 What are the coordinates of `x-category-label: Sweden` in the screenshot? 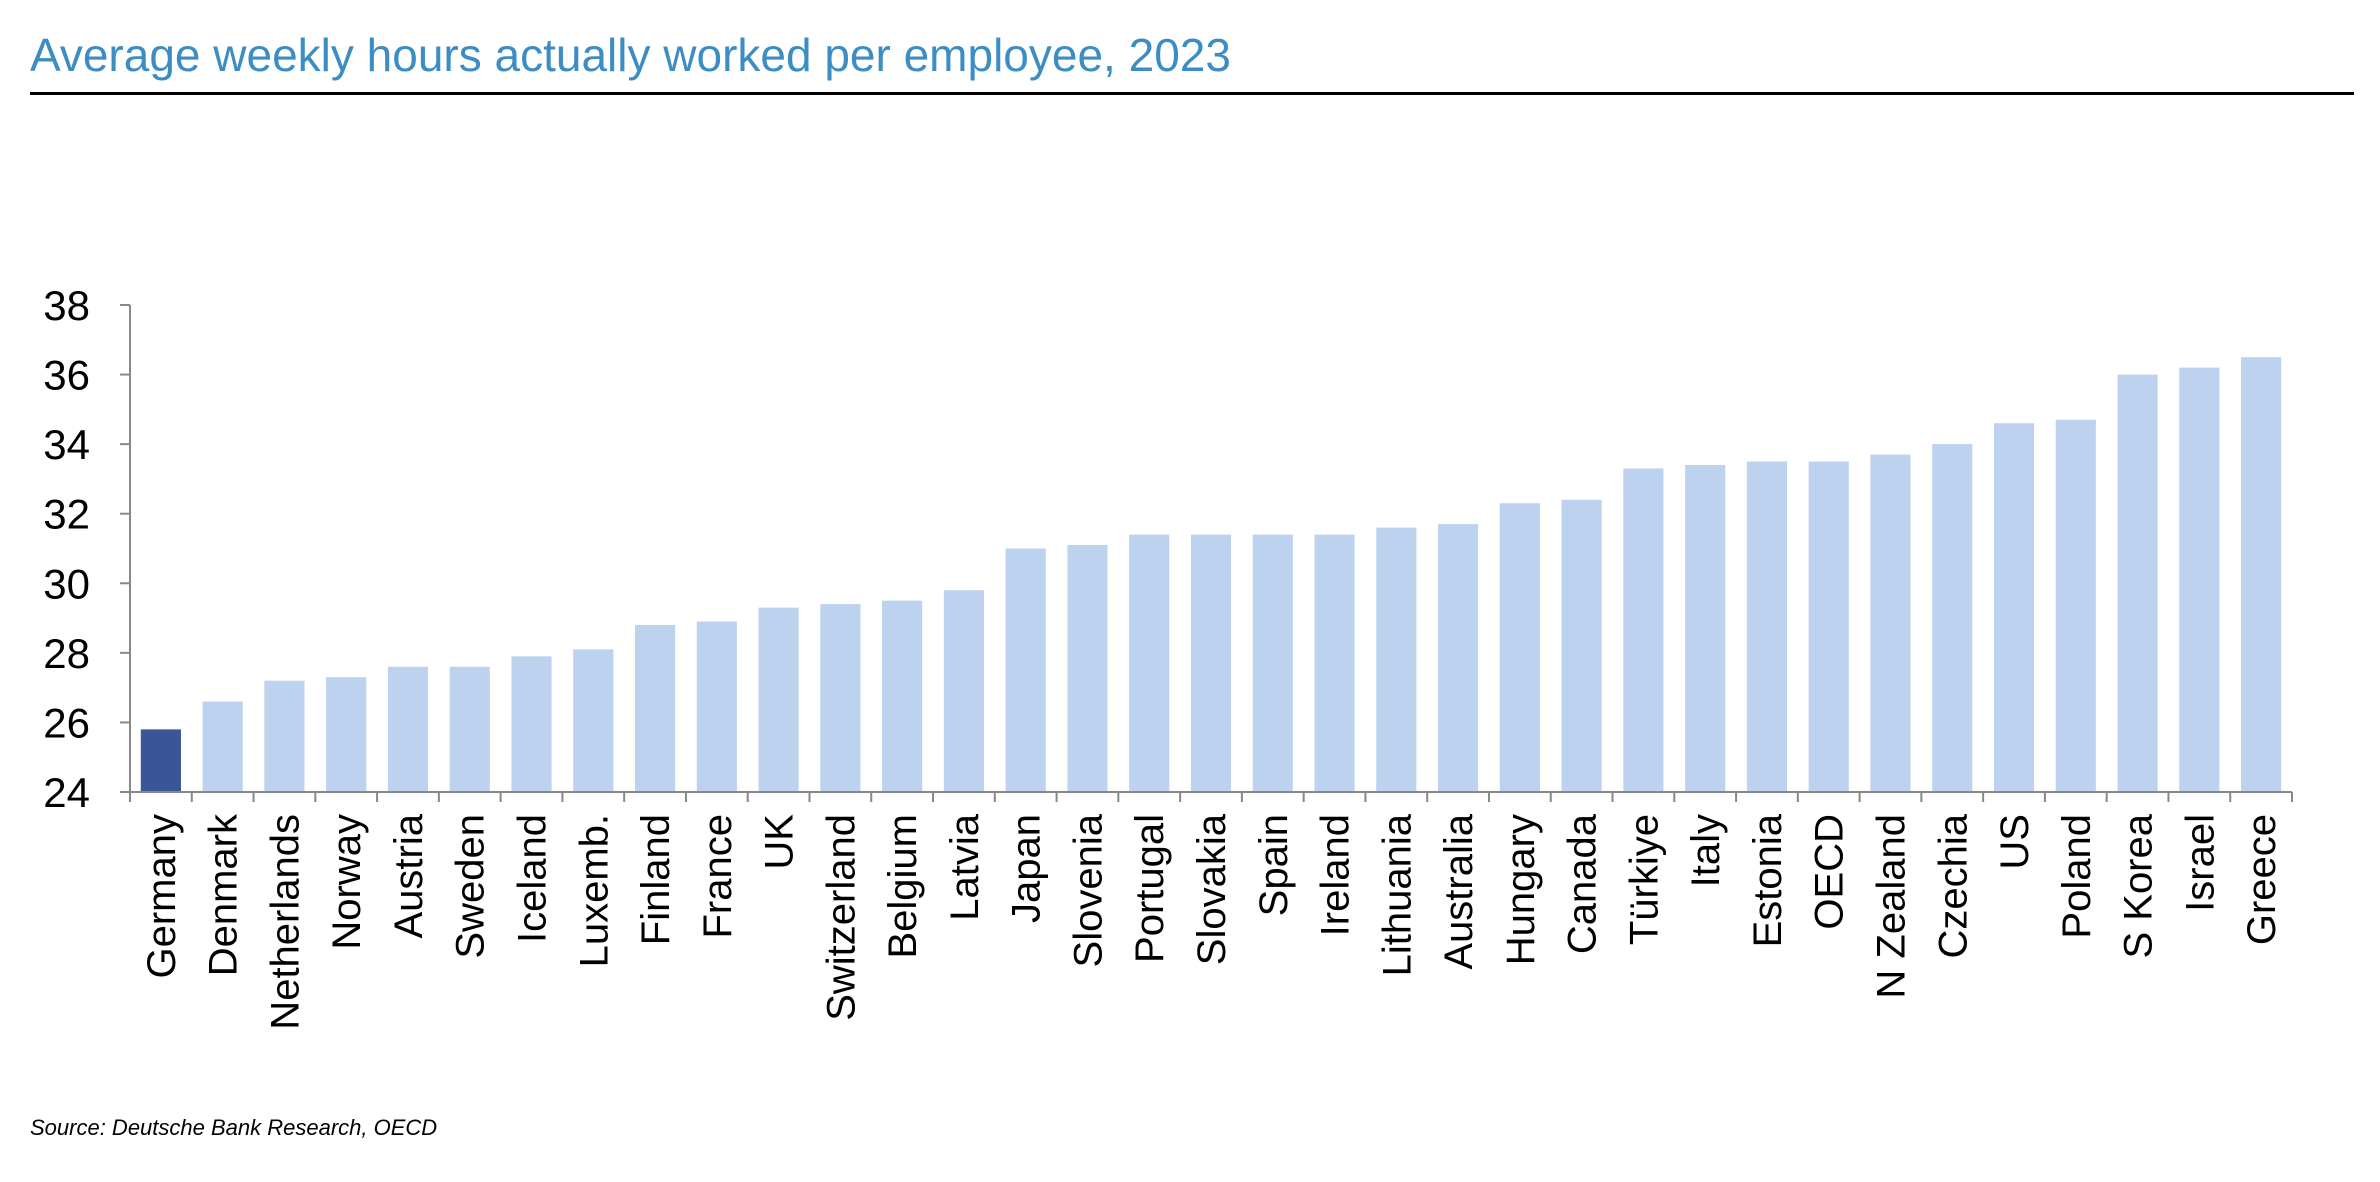 It's located at (471, 886).